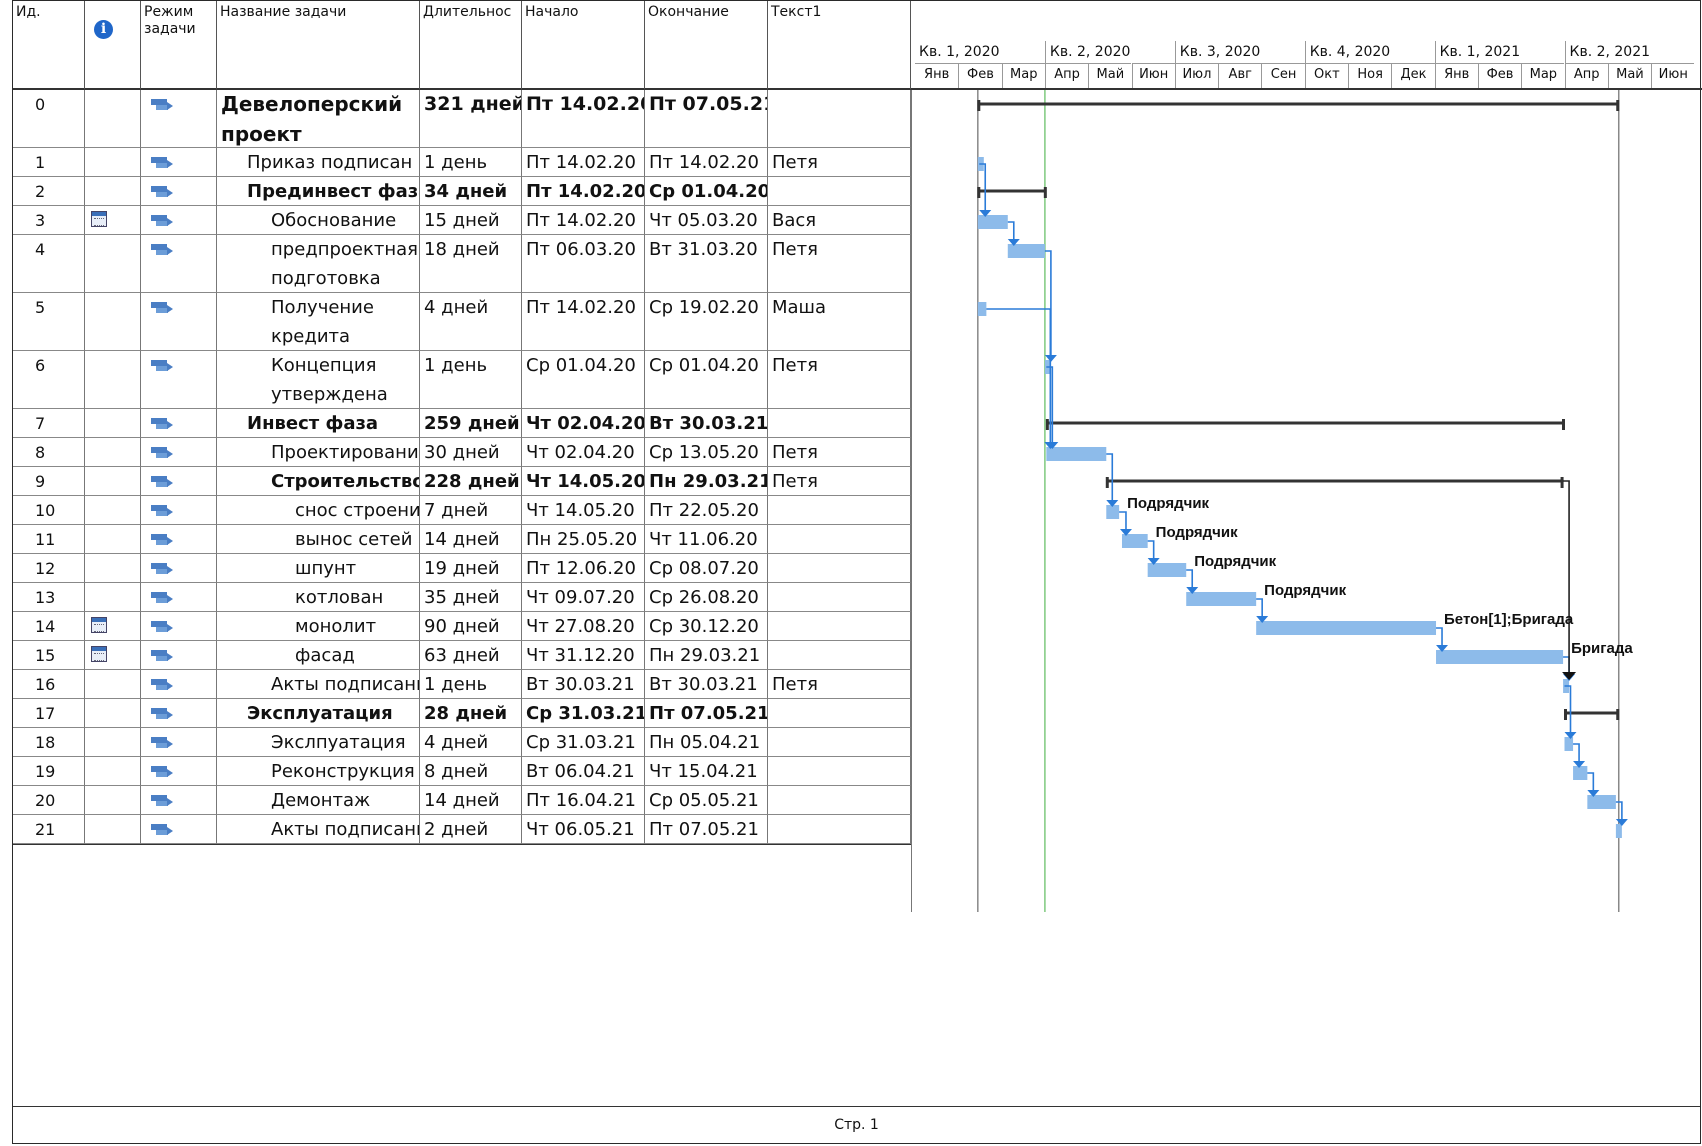  I want to click on cell-id: 11, so click(49, 539).